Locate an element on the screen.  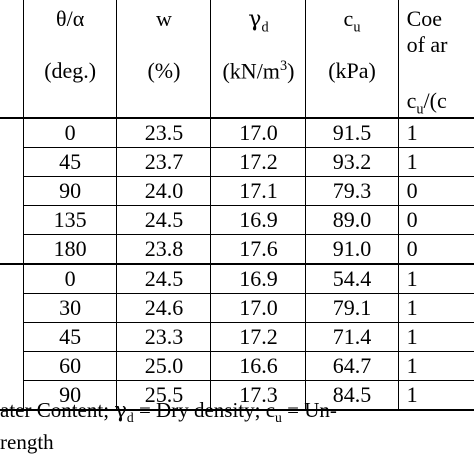
table-row: 30 24.6 17.0 79.1 1 is located at coordinates (237, 308).